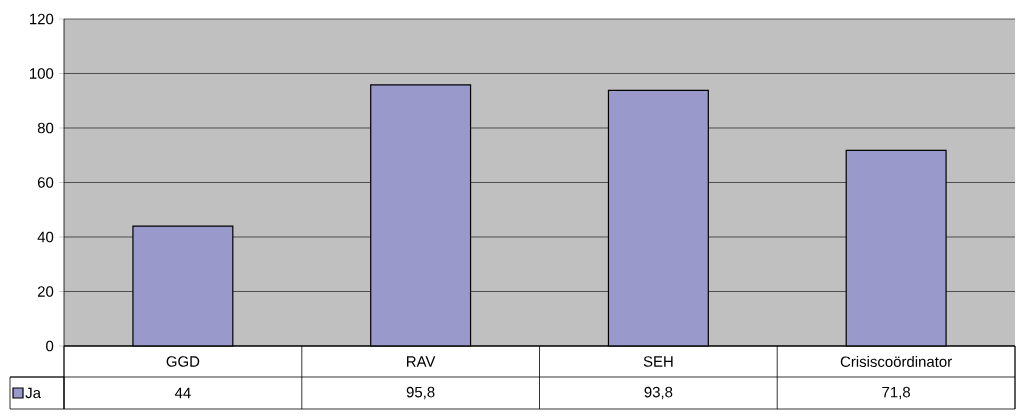  What do you see at coordinates (183, 361) in the screenshot?
I see `x-tick-label: GGD` at bounding box center [183, 361].